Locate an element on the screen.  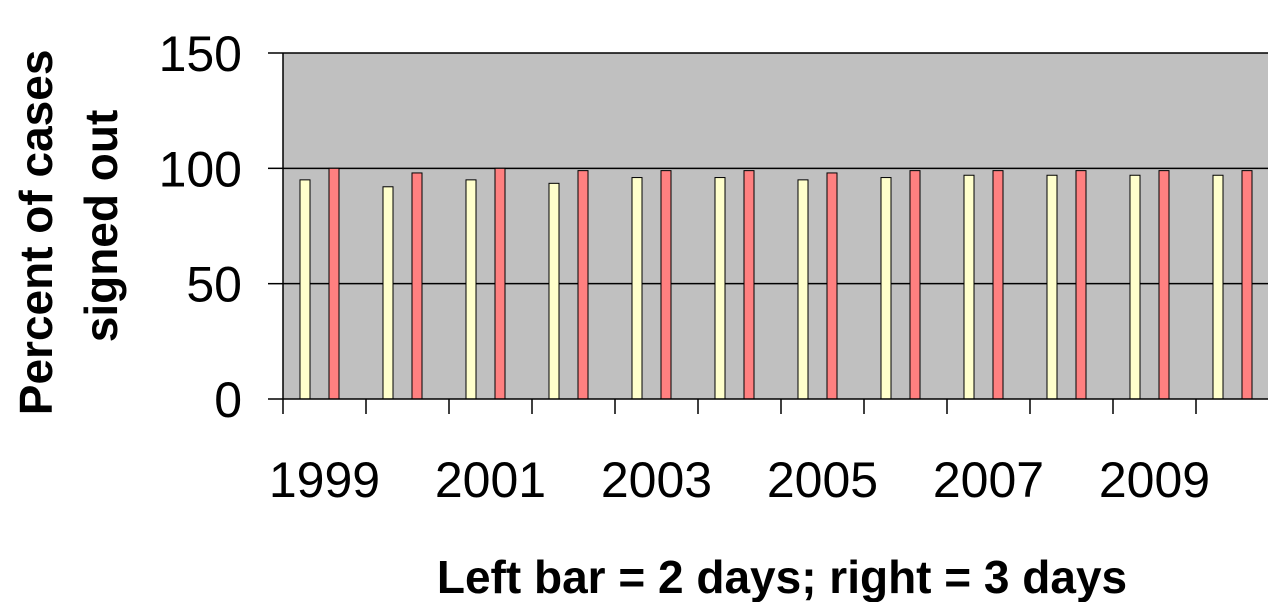
bar-2010-left is located at coordinates (1218, 287).